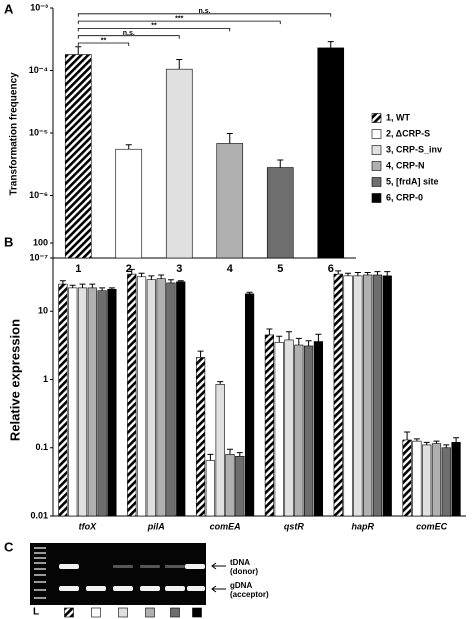 The image size is (473, 619). What do you see at coordinates (432, 526) in the screenshot?
I see `x-tick-label: comEC` at bounding box center [432, 526].